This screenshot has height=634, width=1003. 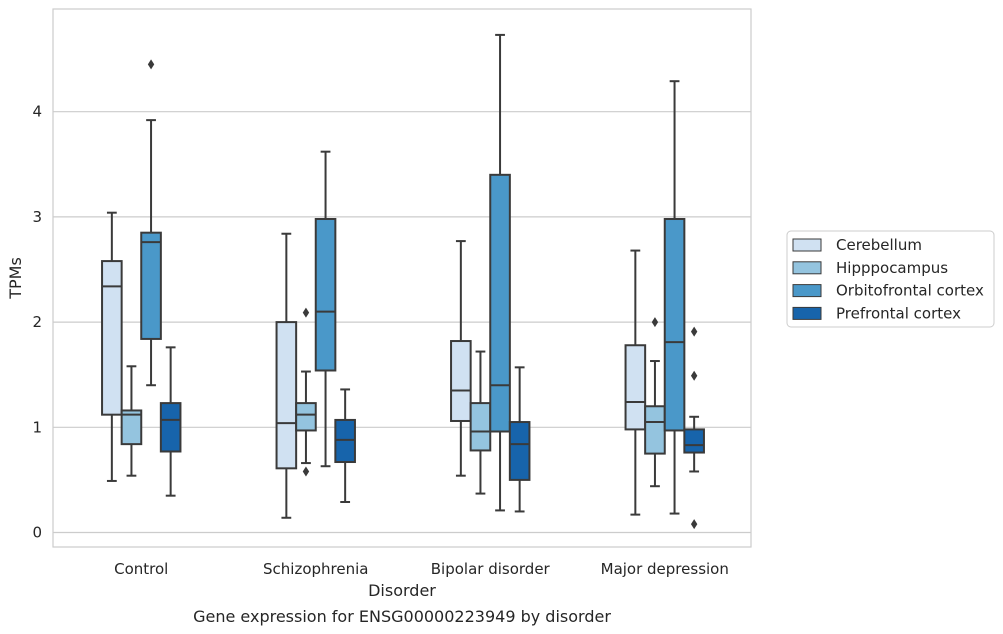 I want to click on y-tick-label: 2, so click(x=37, y=322).